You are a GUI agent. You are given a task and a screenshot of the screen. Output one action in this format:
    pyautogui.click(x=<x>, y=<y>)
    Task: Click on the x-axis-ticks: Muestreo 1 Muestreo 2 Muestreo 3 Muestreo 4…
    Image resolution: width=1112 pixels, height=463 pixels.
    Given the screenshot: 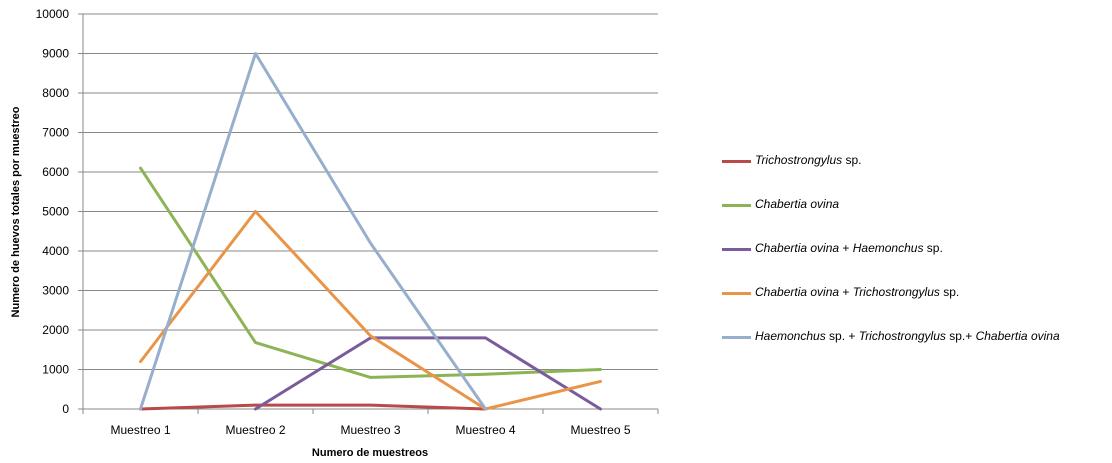 What is the action you would take?
    pyautogui.click(x=370, y=423)
    